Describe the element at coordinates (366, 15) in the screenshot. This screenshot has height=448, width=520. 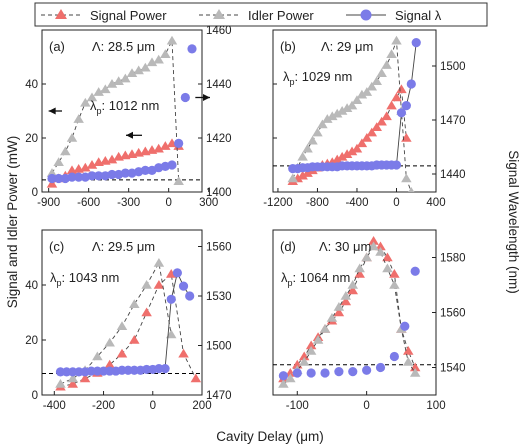
I see `legend-marker-signal-lambda` at that location.